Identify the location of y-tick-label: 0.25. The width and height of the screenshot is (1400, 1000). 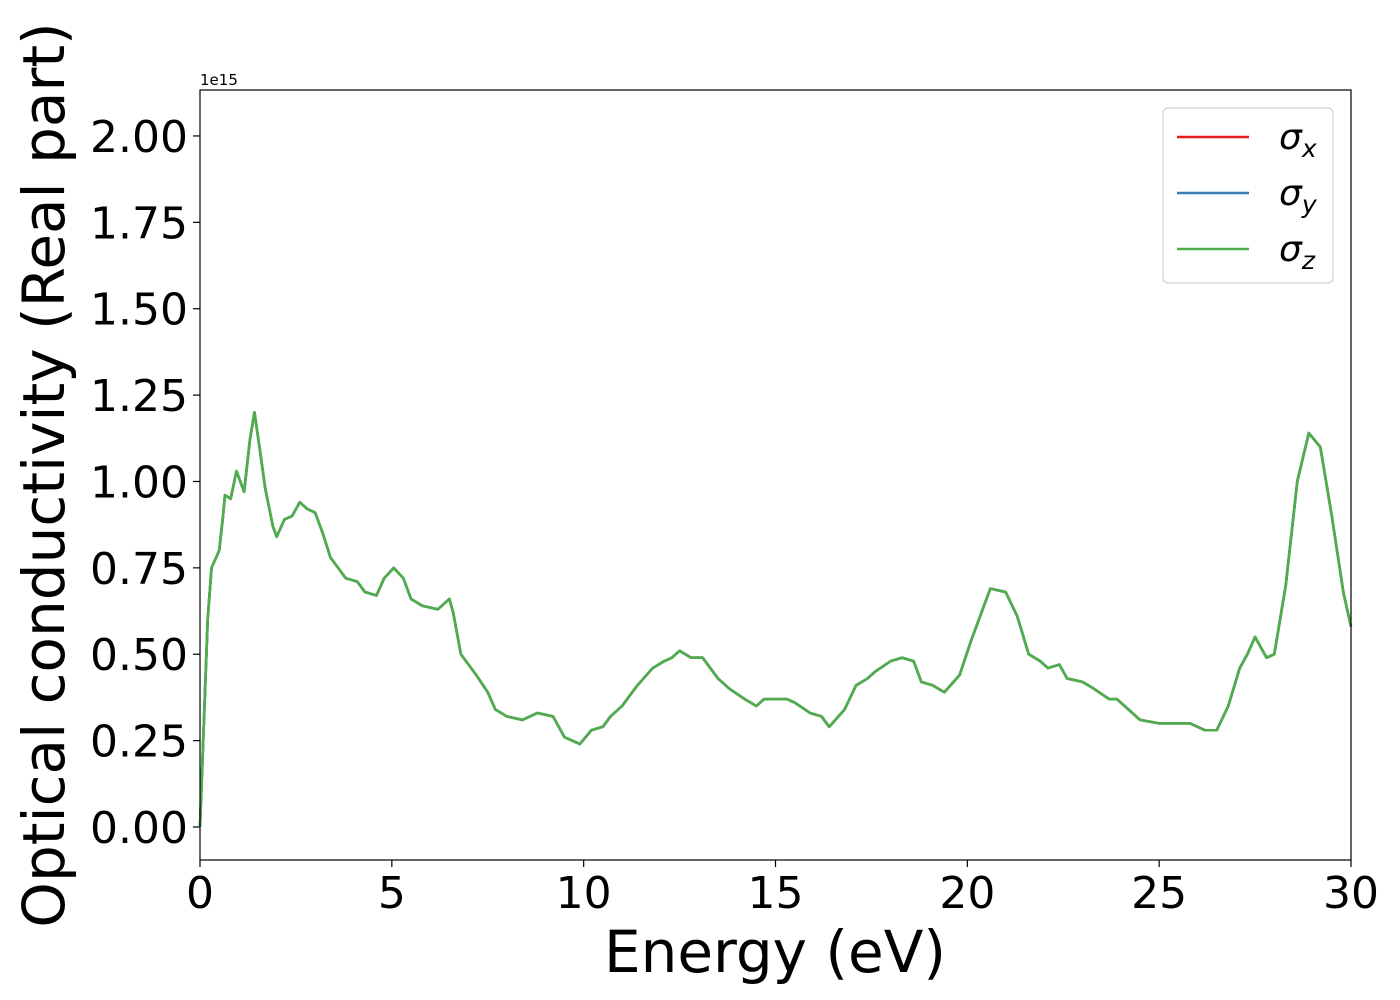
(139, 742).